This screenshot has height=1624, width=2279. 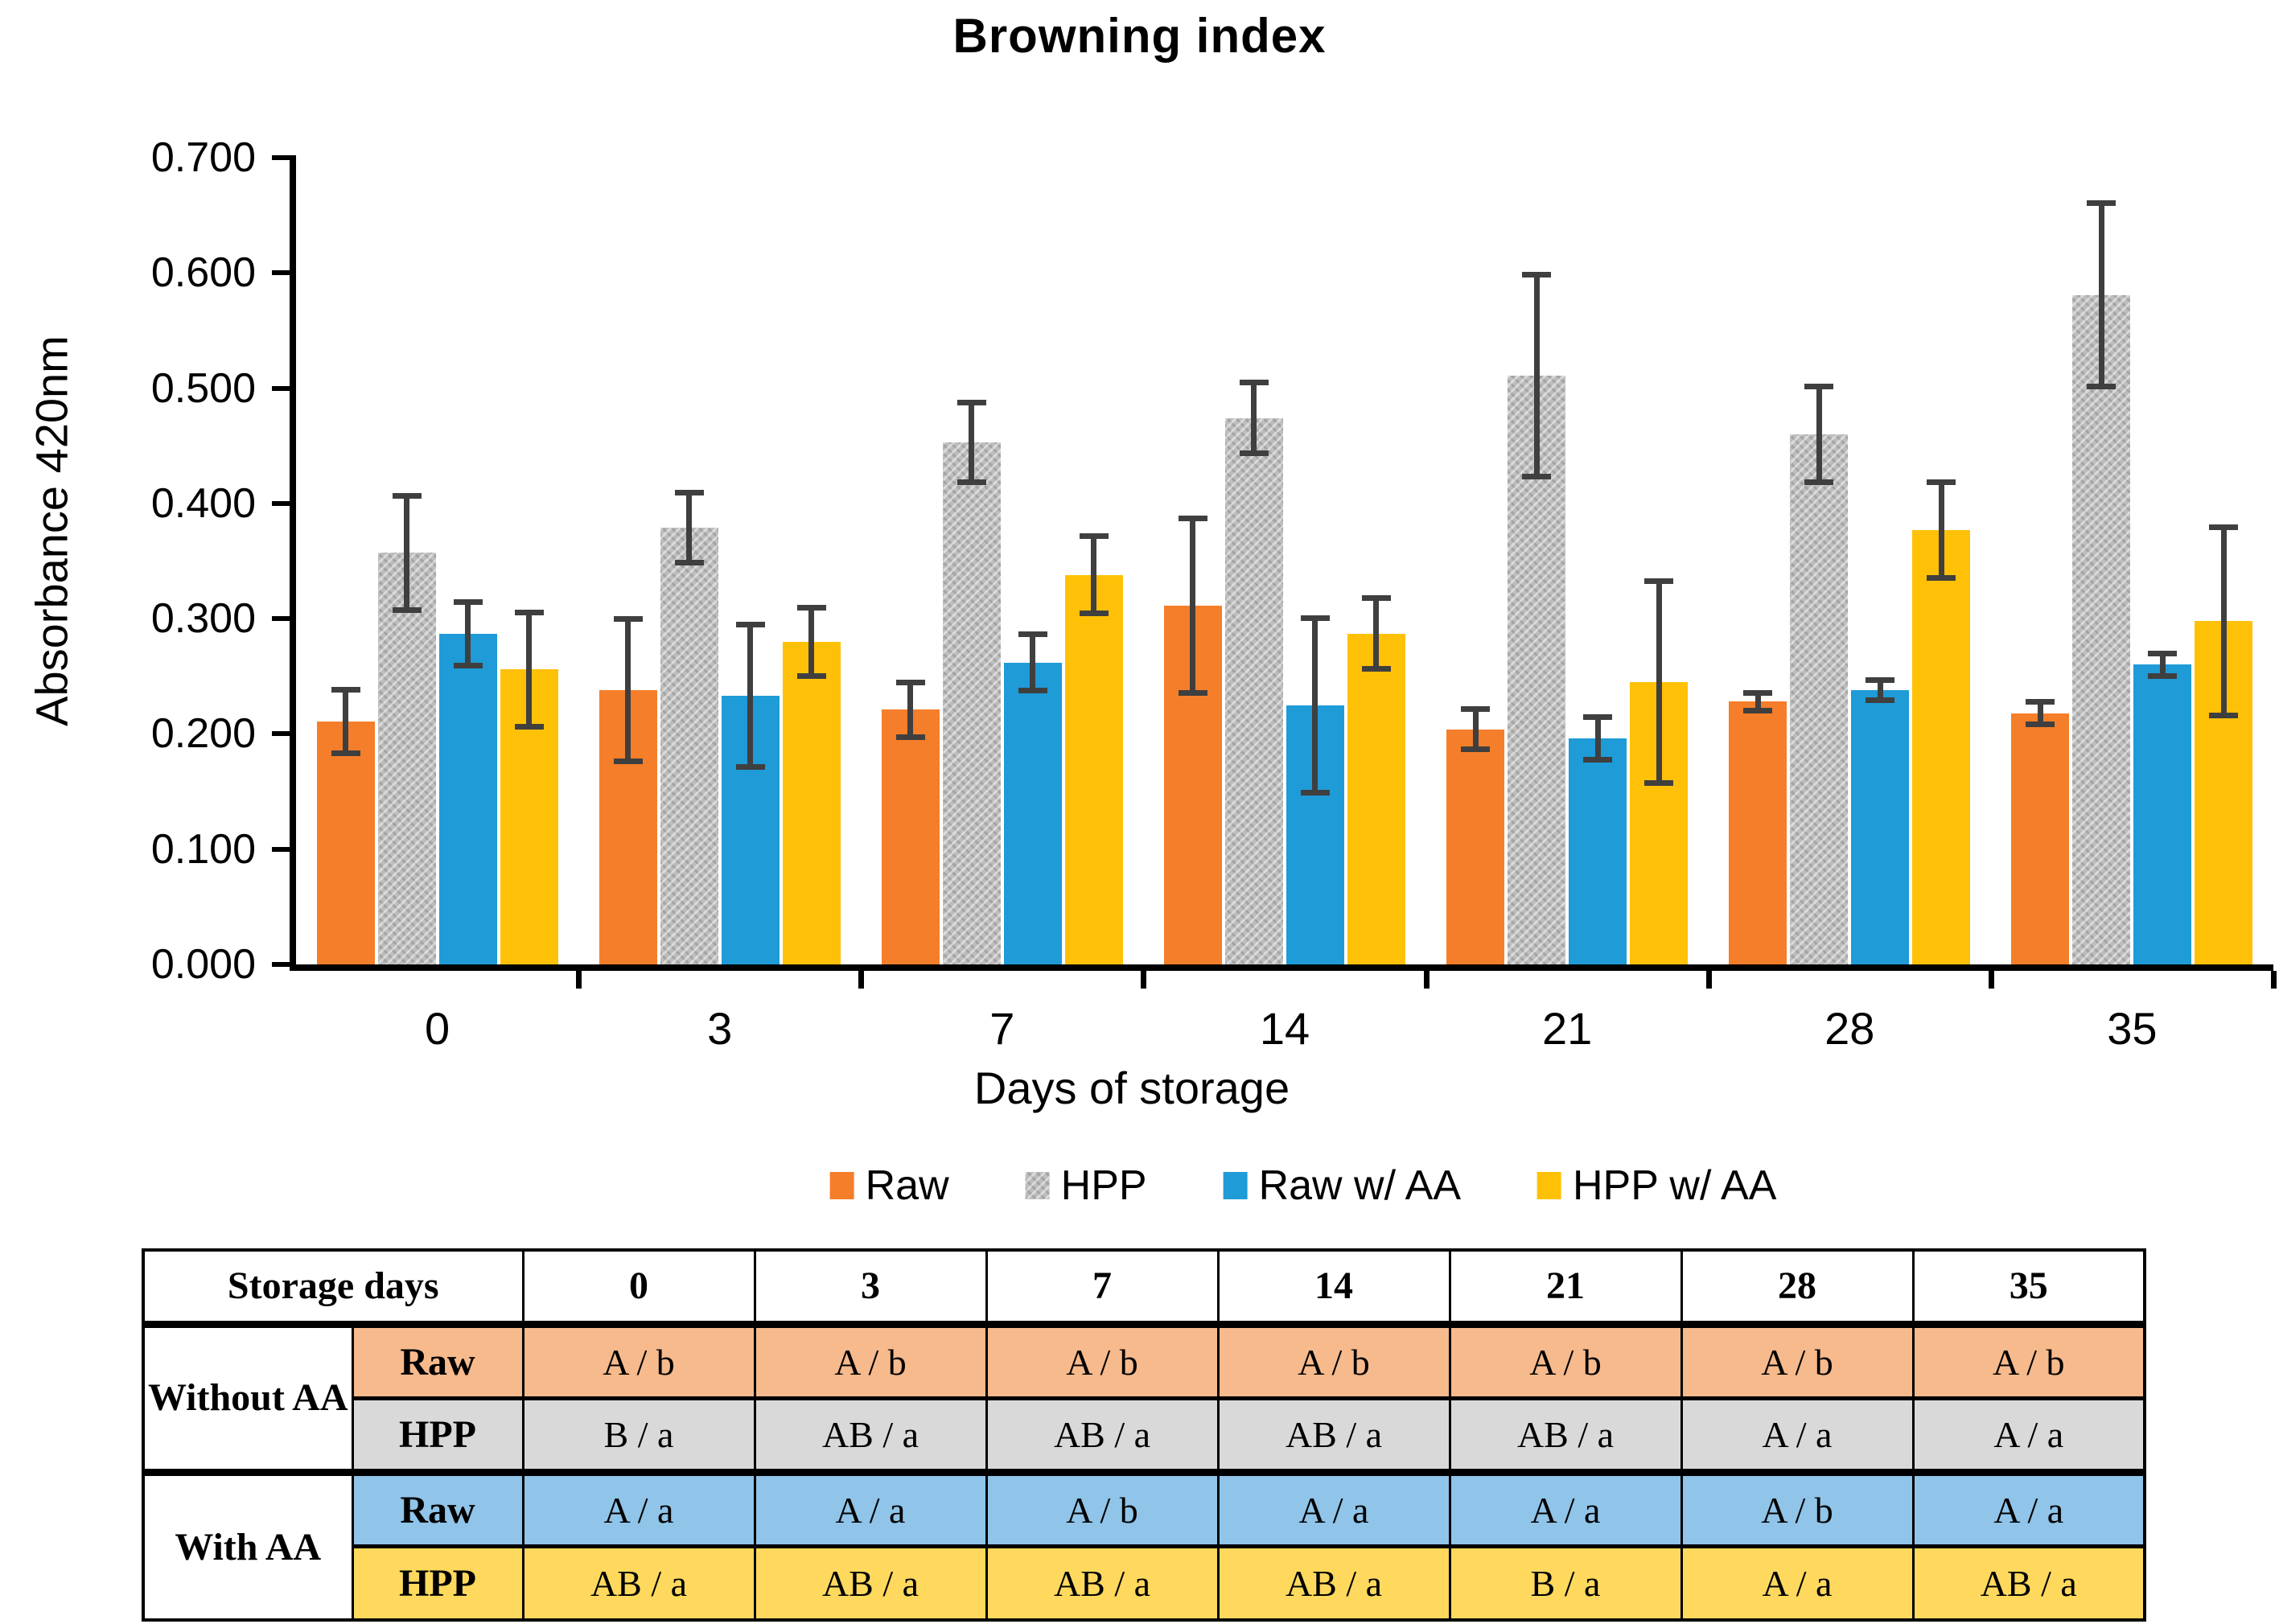 What do you see at coordinates (203, 503) in the screenshot?
I see `y-tick-label: 0.400` at bounding box center [203, 503].